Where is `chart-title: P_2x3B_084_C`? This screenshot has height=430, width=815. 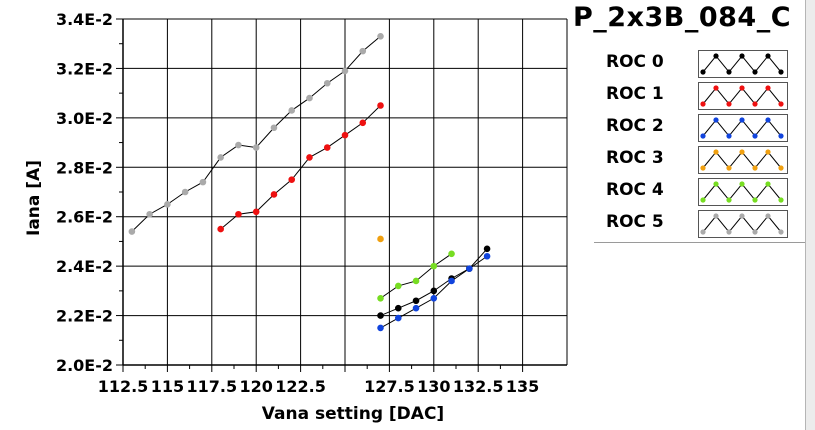
chart-title: P_2x3B_084_C is located at coordinates (682, 17).